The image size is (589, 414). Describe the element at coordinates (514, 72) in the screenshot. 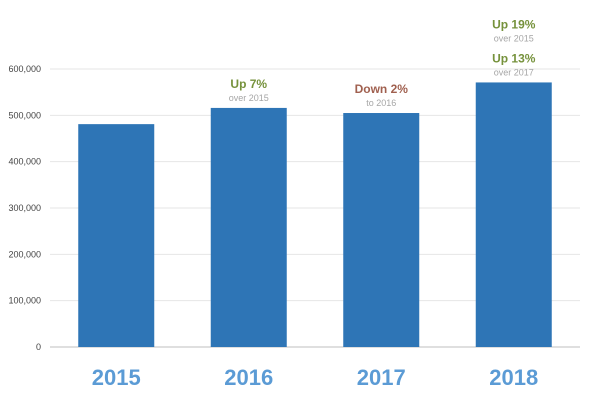

I see `annotation-subtitle: over 2017` at that location.